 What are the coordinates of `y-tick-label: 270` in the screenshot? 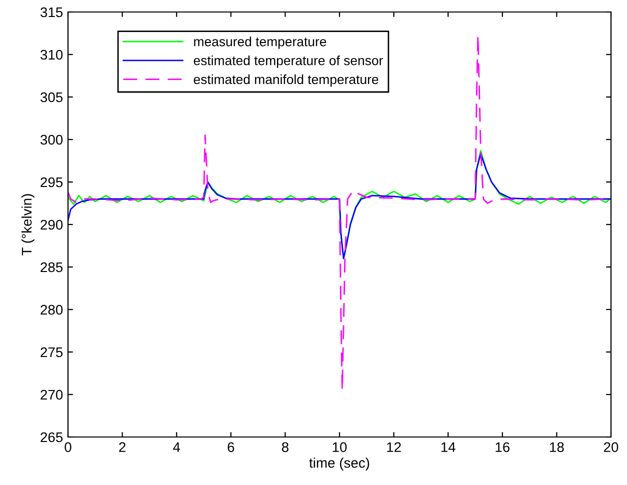 It's located at (51, 395).